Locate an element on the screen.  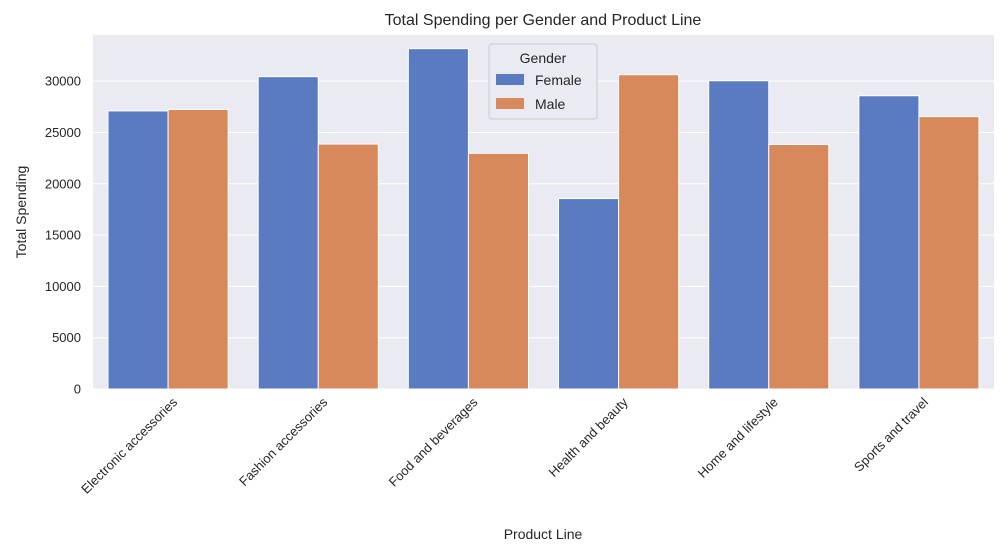
bar-health-and-beauty-male is located at coordinates (649, 232).